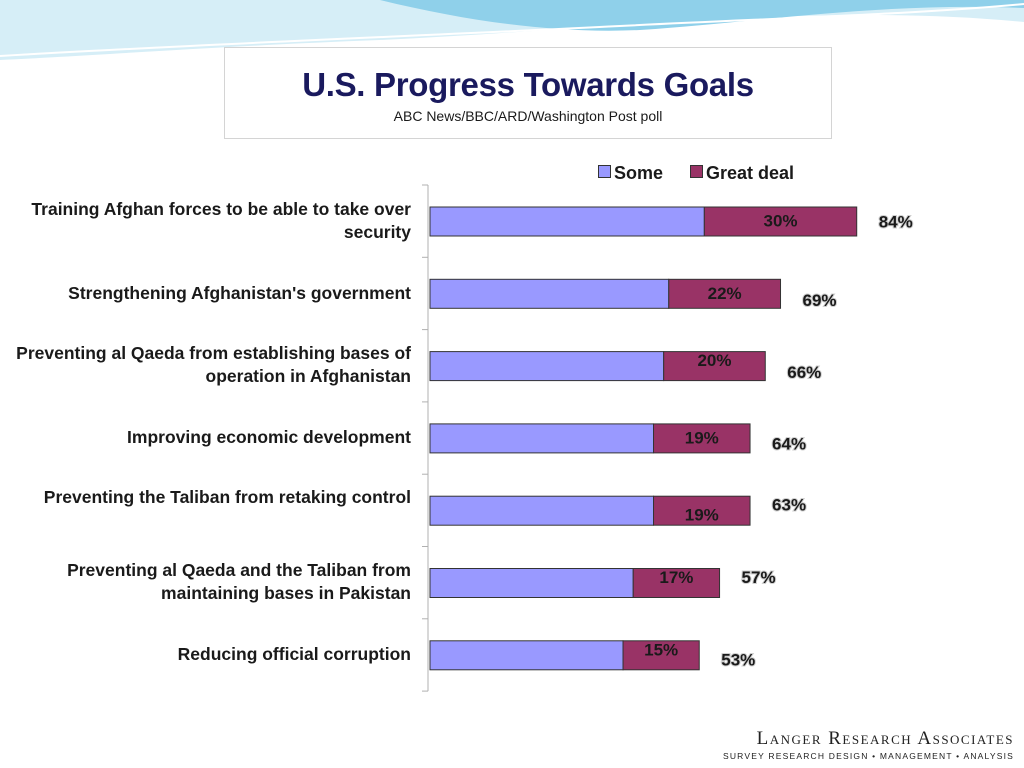 Image resolution: width=1024 pixels, height=768 pixels. I want to click on total-label: 57%, so click(759, 577).